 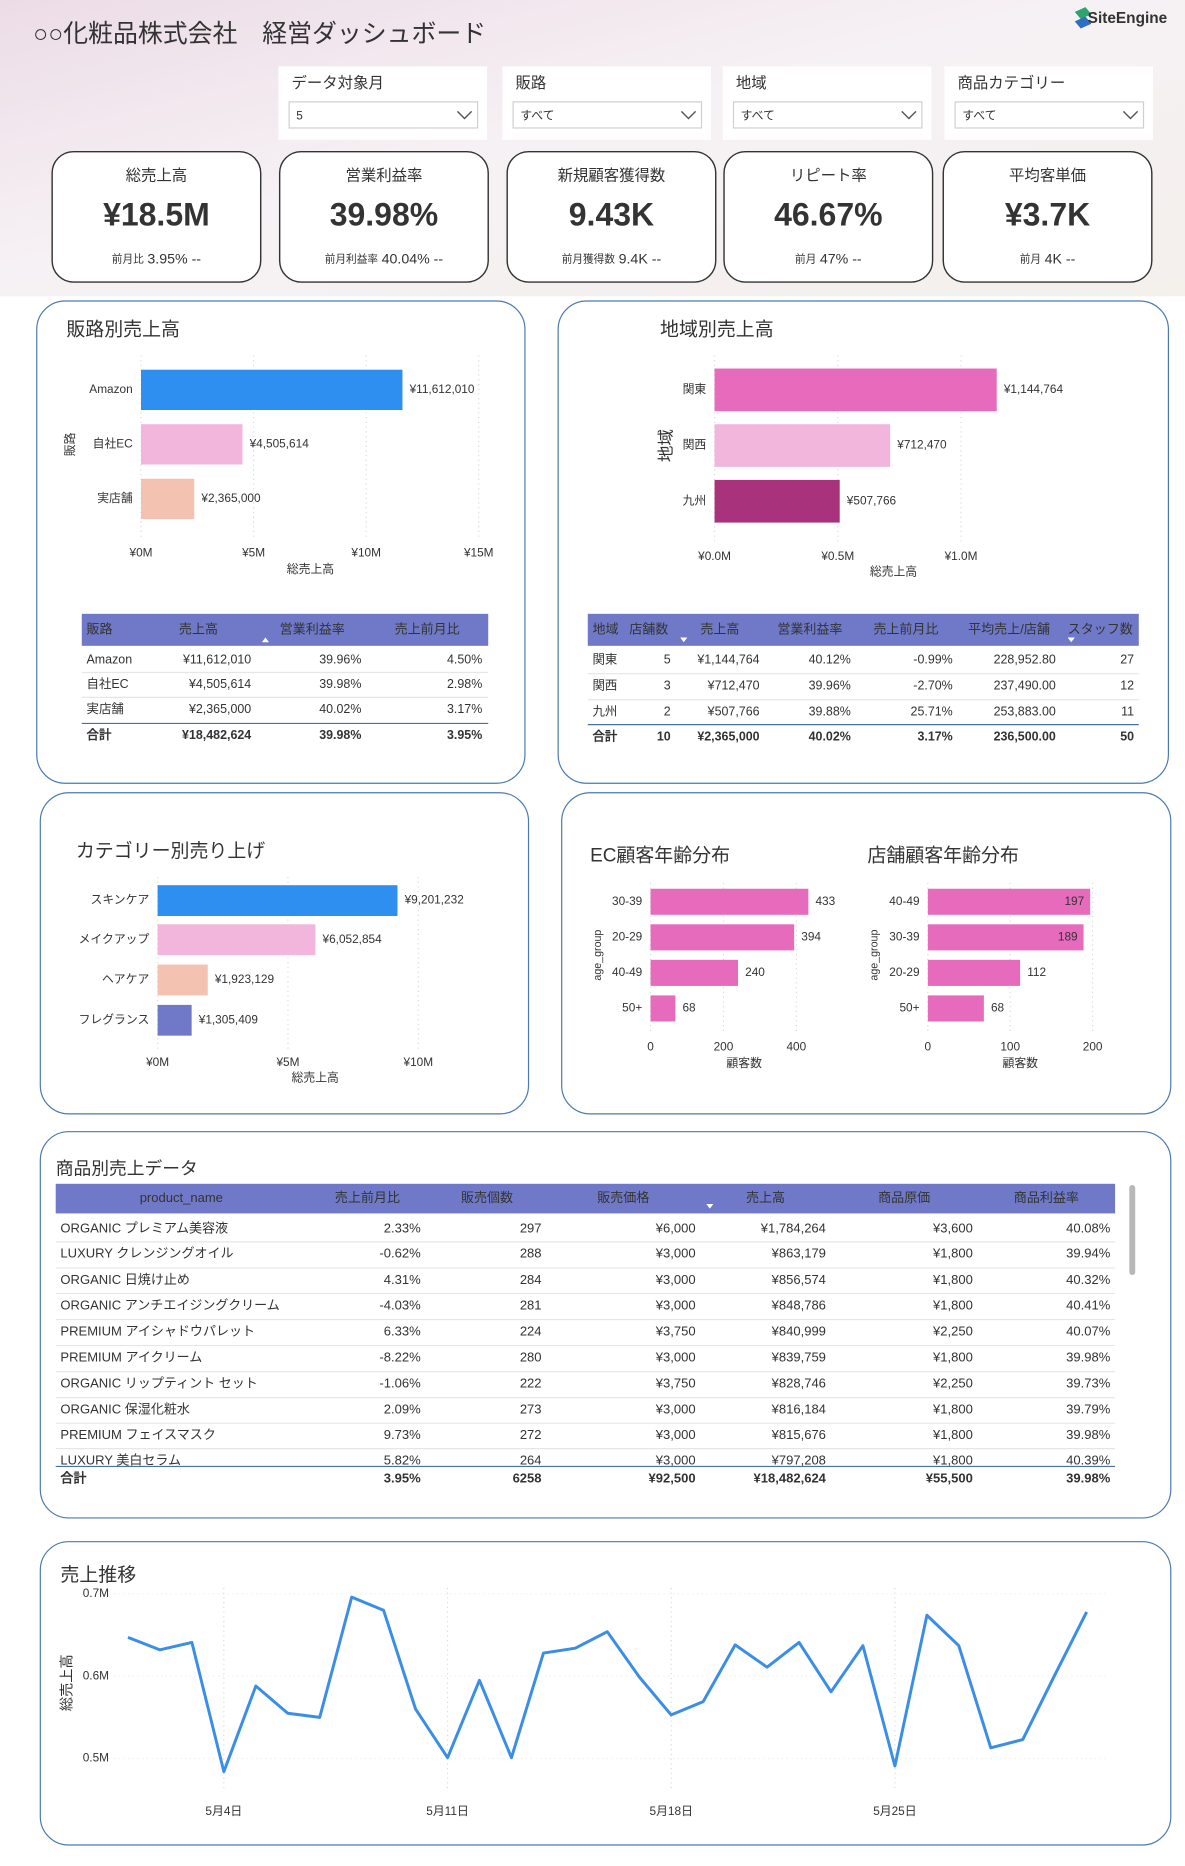 What do you see at coordinates (115, 498) in the screenshot?
I see `category-label: 実店舗` at bounding box center [115, 498].